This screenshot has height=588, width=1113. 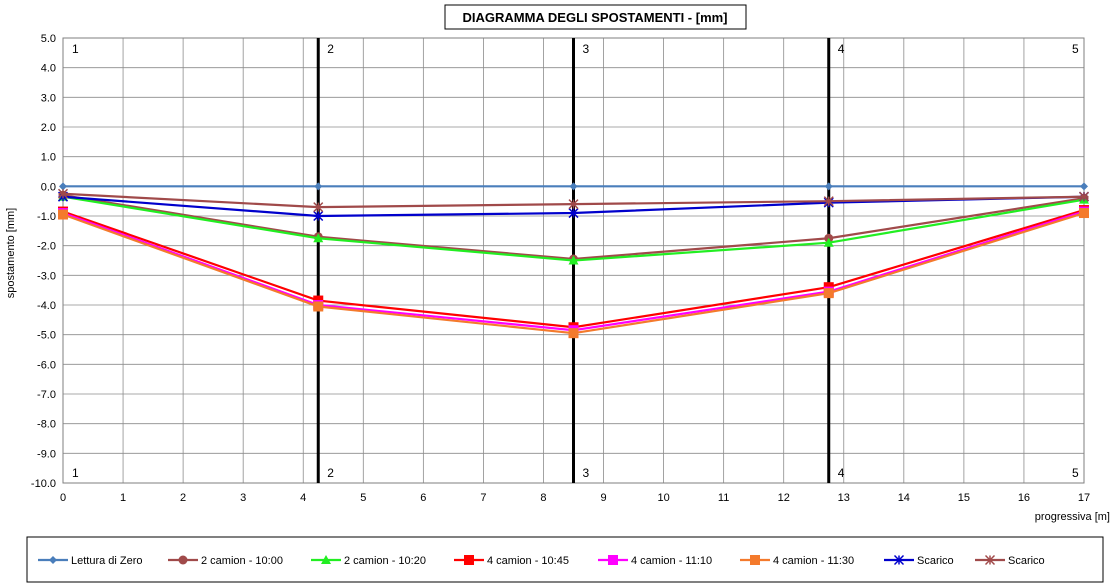 I want to click on x-tick-label: 10, so click(x=663, y=498).